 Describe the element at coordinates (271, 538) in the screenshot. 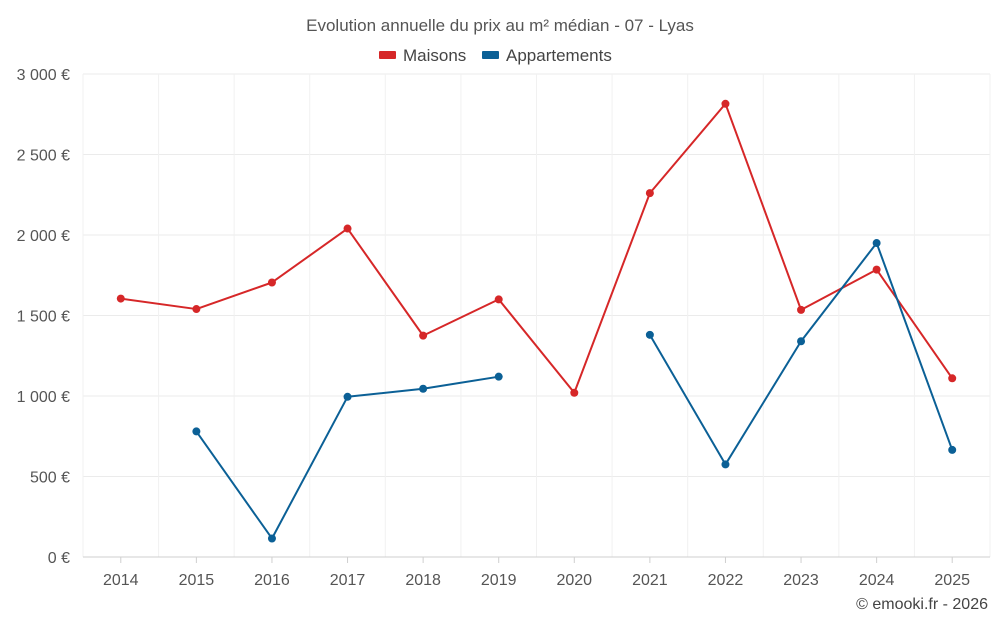

I see `data-point-appartements-2016` at that location.